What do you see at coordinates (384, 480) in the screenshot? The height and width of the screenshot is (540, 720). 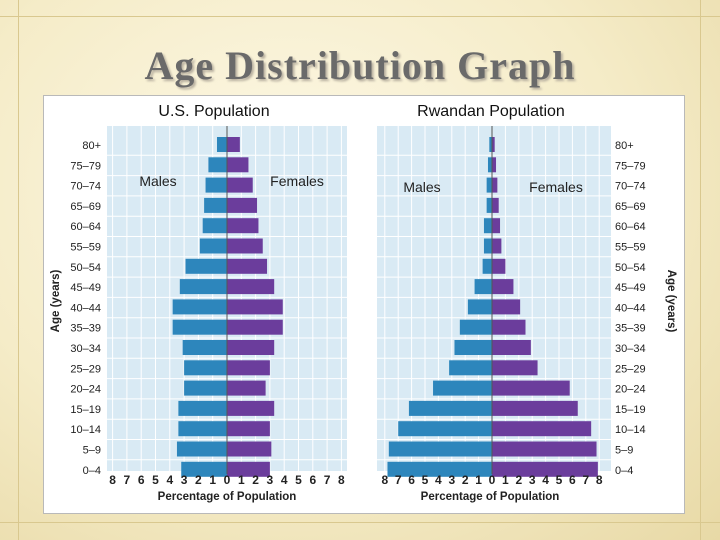 I see `x-tick-label-rw: 8` at bounding box center [384, 480].